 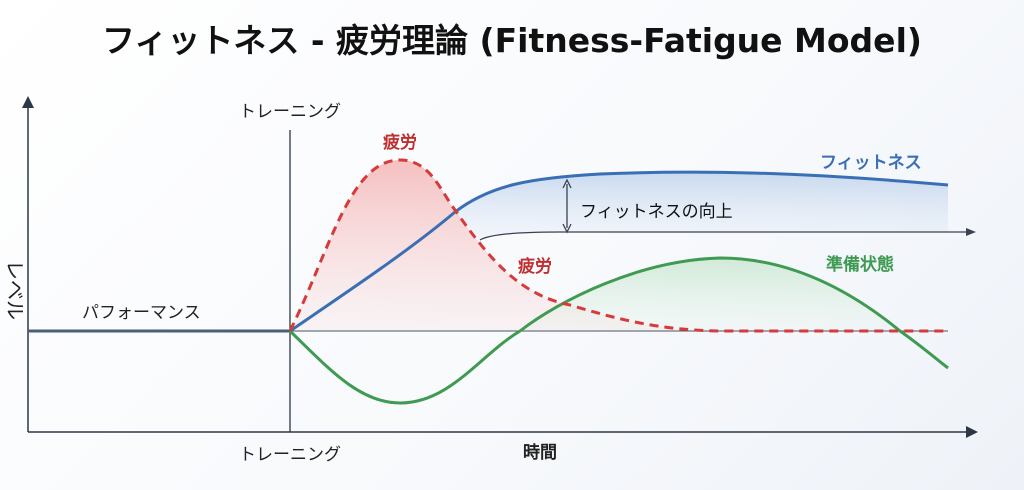 What do you see at coordinates (567, 183) in the screenshot?
I see `arrow-up-icon` at bounding box center [567, 183].